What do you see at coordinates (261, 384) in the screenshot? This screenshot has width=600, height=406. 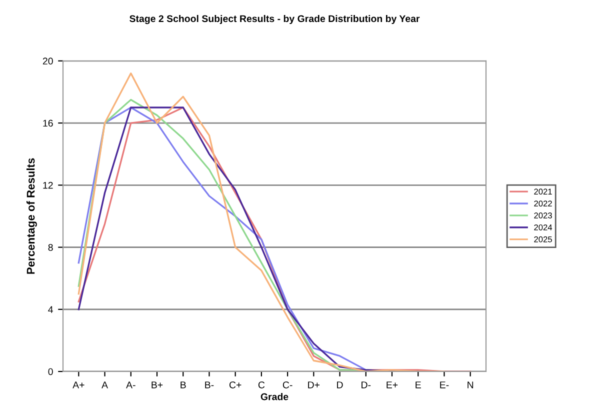 I see `x-tick-label: C` at bounding box center [261, 384].